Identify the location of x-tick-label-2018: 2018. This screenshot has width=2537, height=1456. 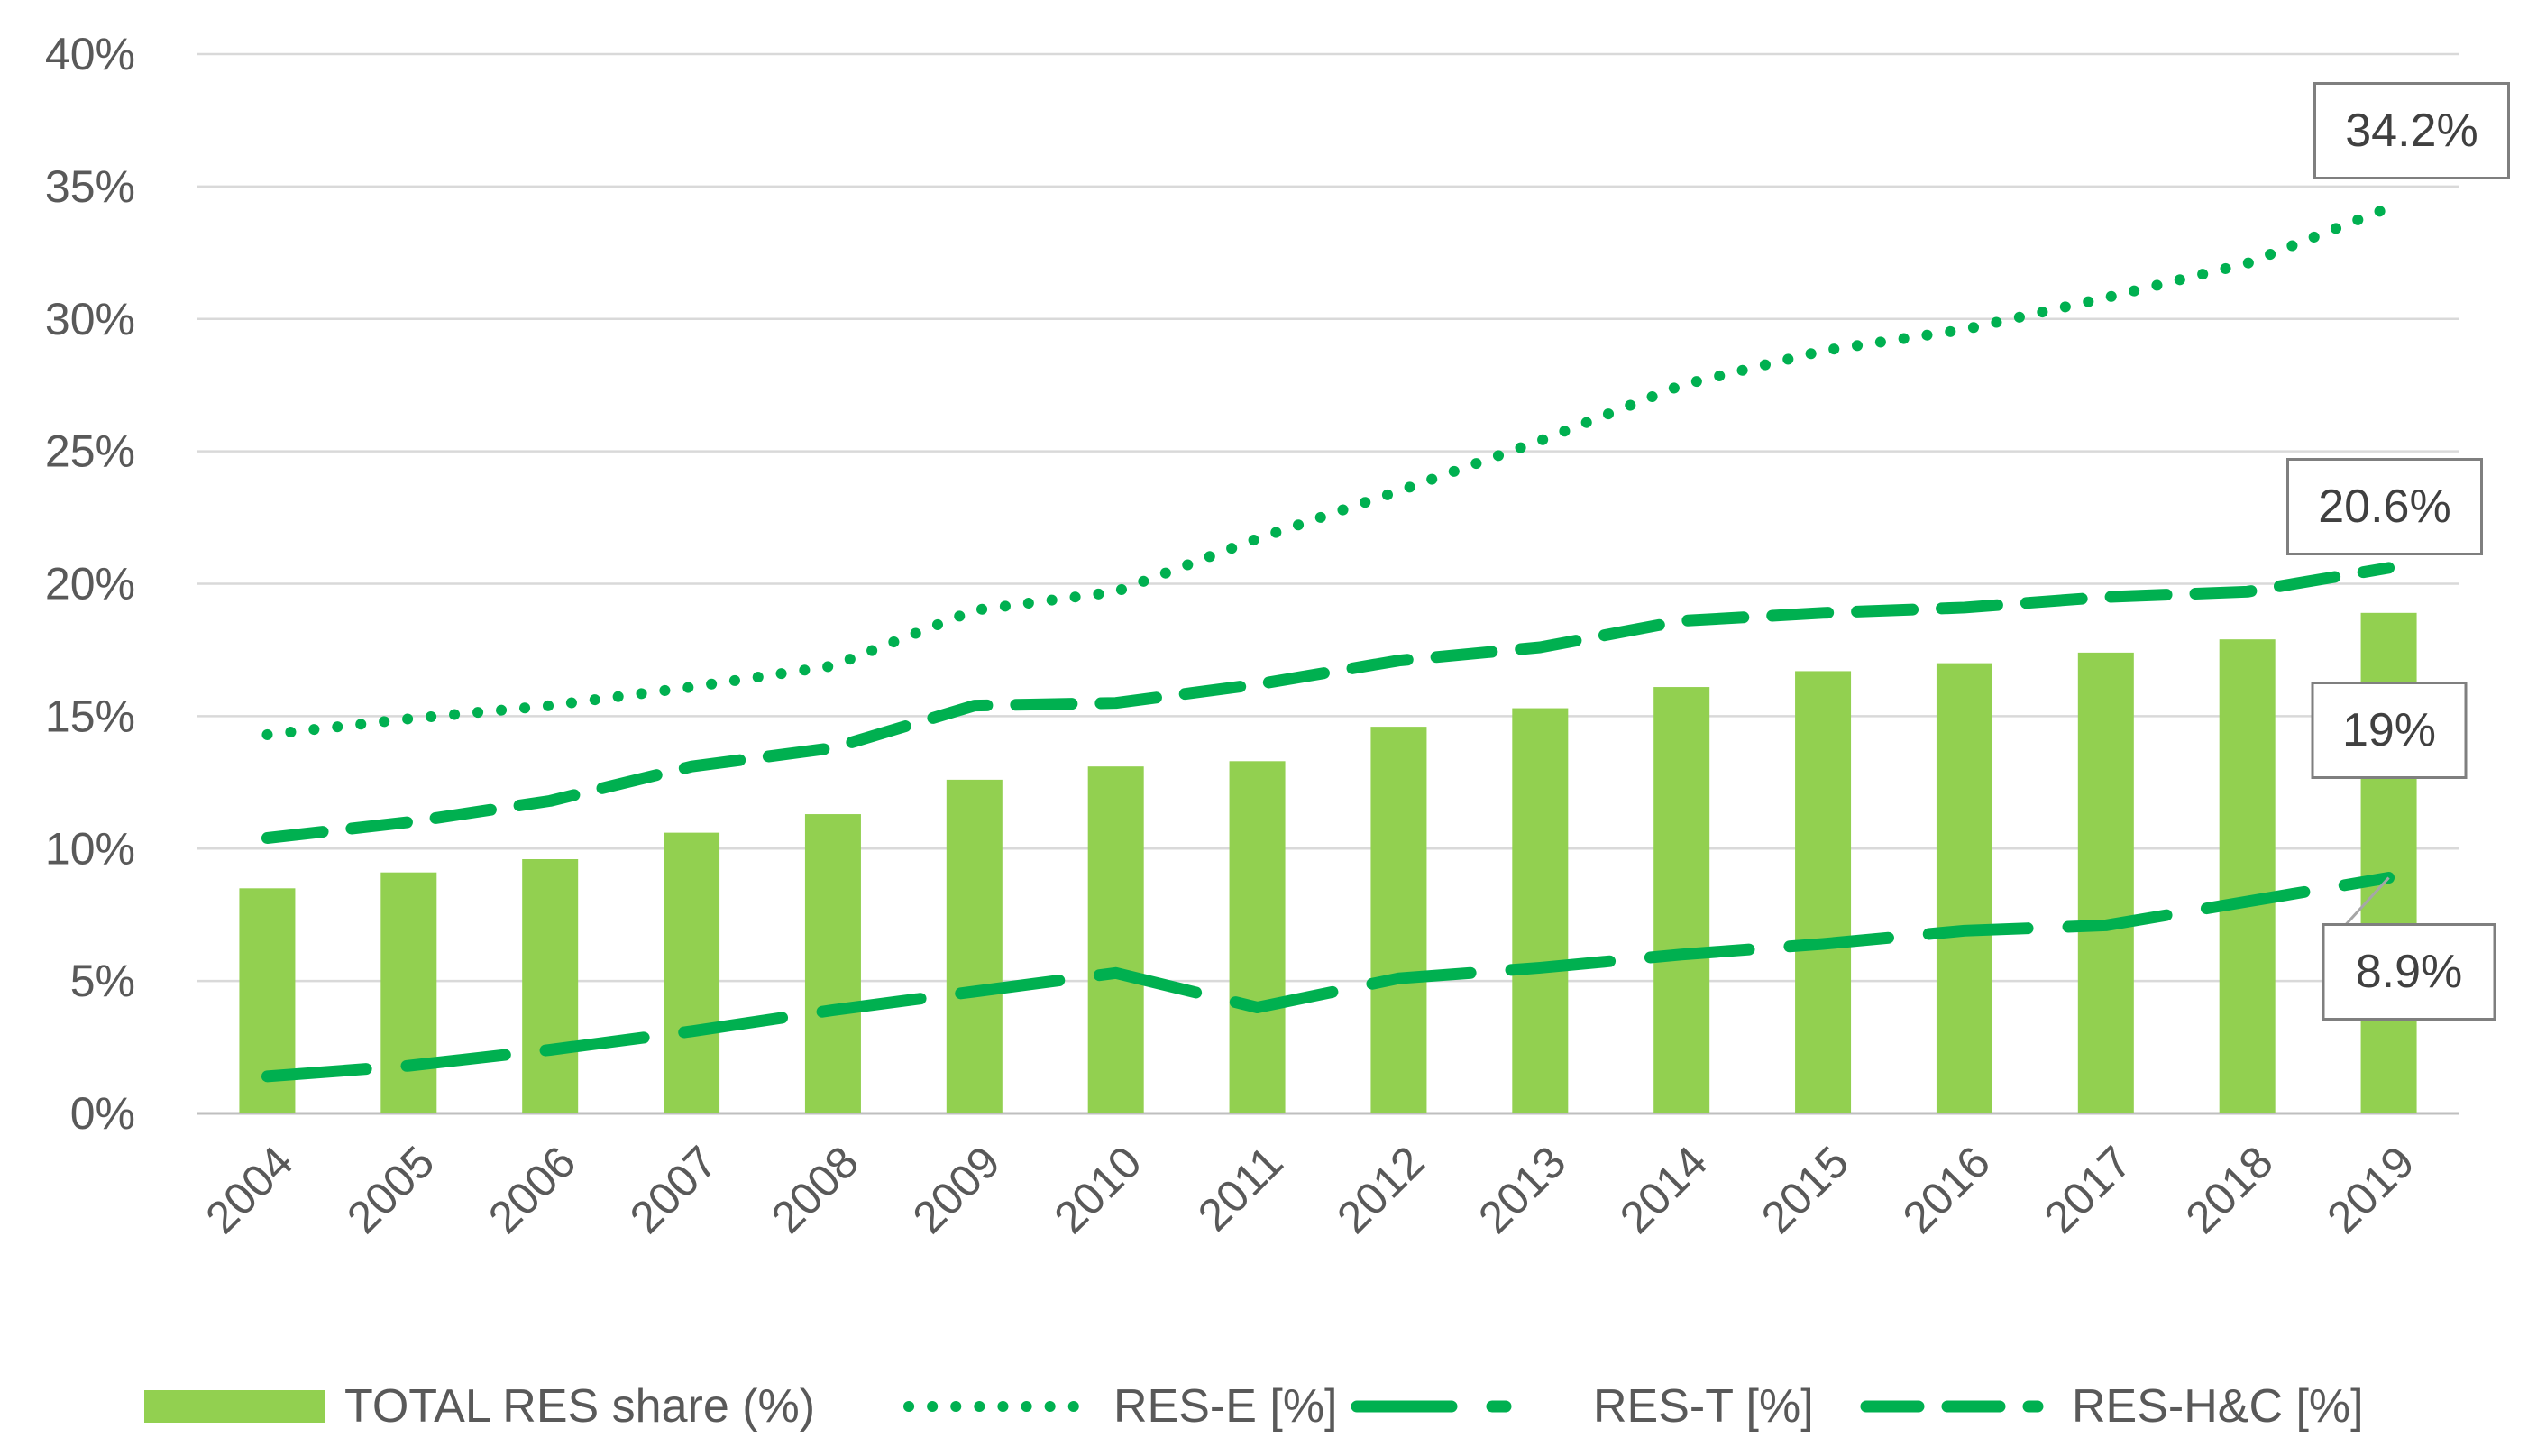
(2229, 1190).